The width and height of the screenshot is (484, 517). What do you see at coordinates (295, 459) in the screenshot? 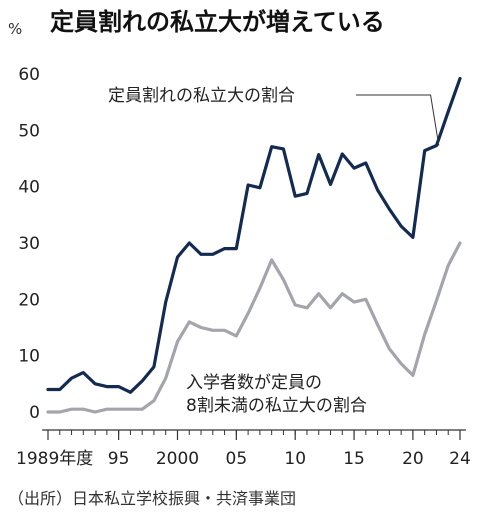
I see `x-tick-label: 10` at bounding box center [295, 459].